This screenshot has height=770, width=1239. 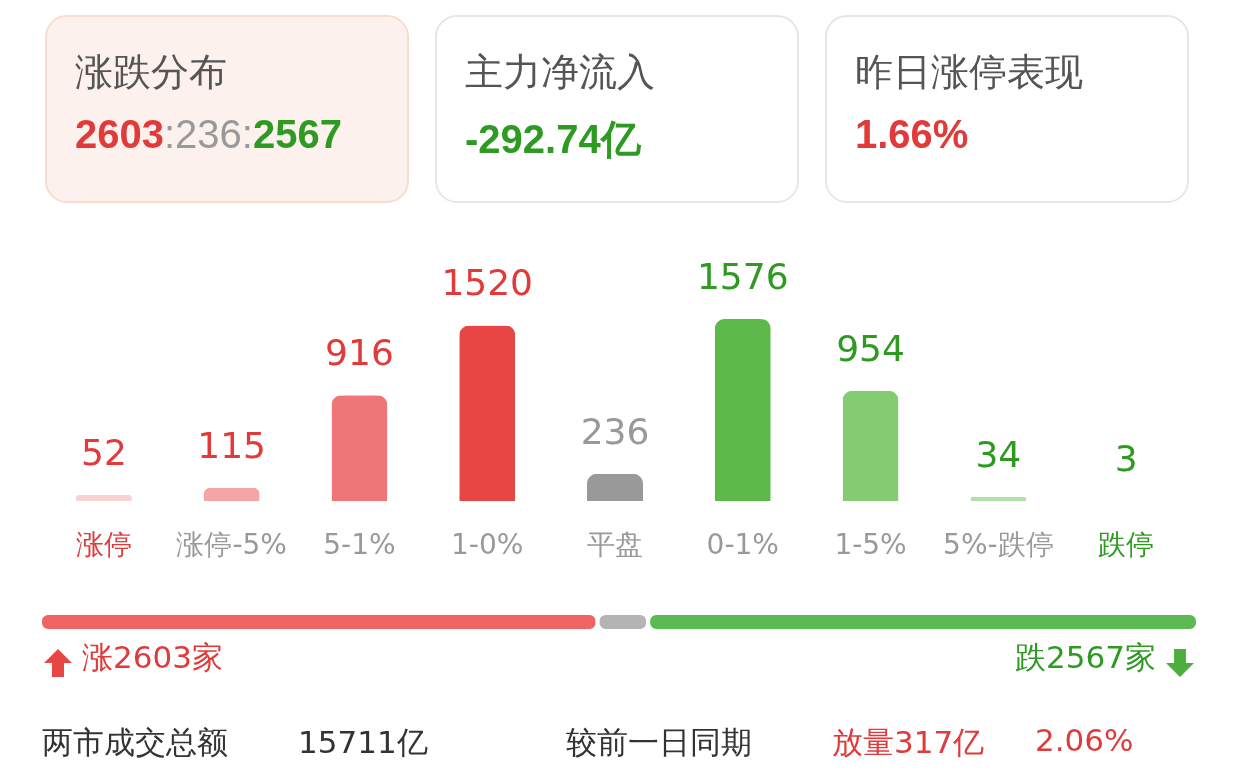 I want to click on text: 2567, so click(x=297, y=134).